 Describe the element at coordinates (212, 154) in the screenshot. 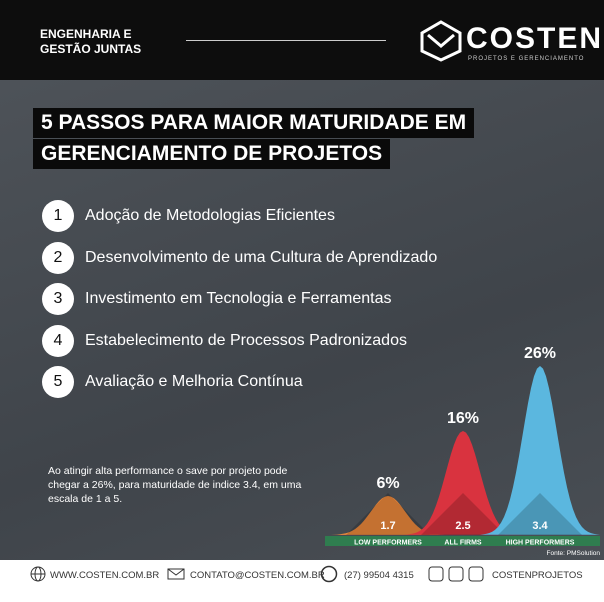

I see `title: GERENCIAMENTO DE PROJETOS` at that location.